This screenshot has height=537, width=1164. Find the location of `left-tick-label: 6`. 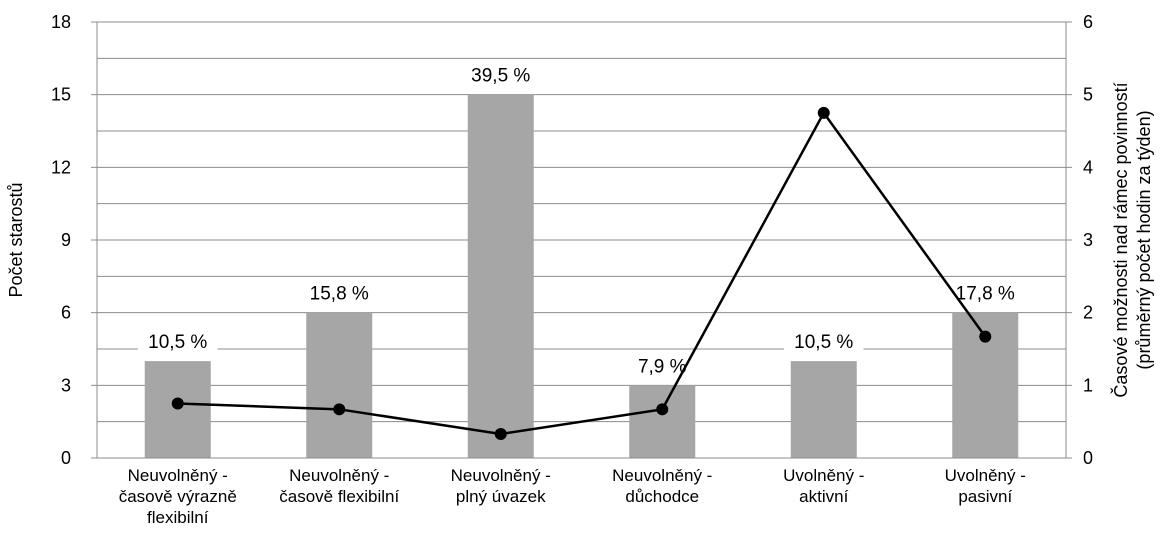

left-tick-label: 6 is located at coordinates (66, 313).